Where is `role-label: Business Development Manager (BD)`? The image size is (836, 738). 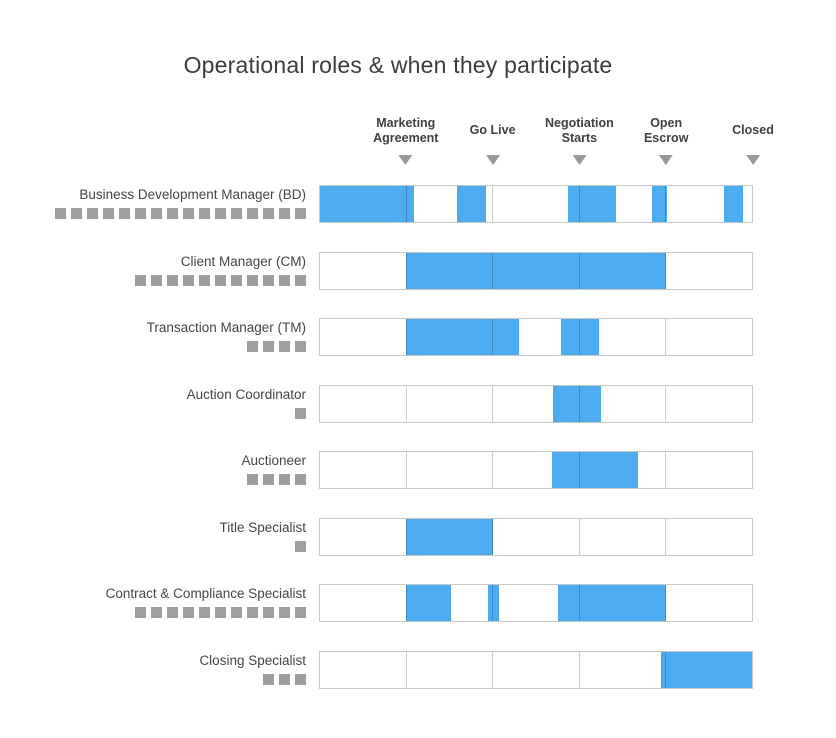 role-label: Business Development Manager (BD) is located at coordinates (192, 194).